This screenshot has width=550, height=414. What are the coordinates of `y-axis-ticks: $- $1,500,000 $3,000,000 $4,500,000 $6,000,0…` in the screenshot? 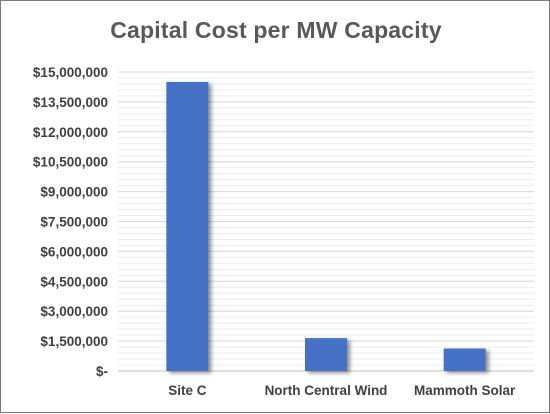 It's located at (70, 222).